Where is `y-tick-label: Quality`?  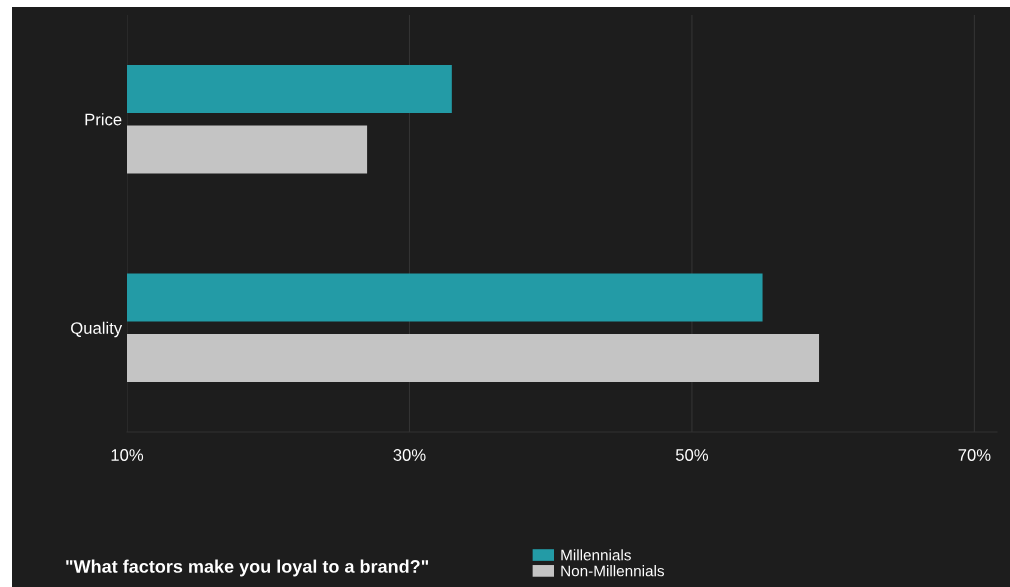
y-tick-label: Quality is located at coordinates (97, 329).